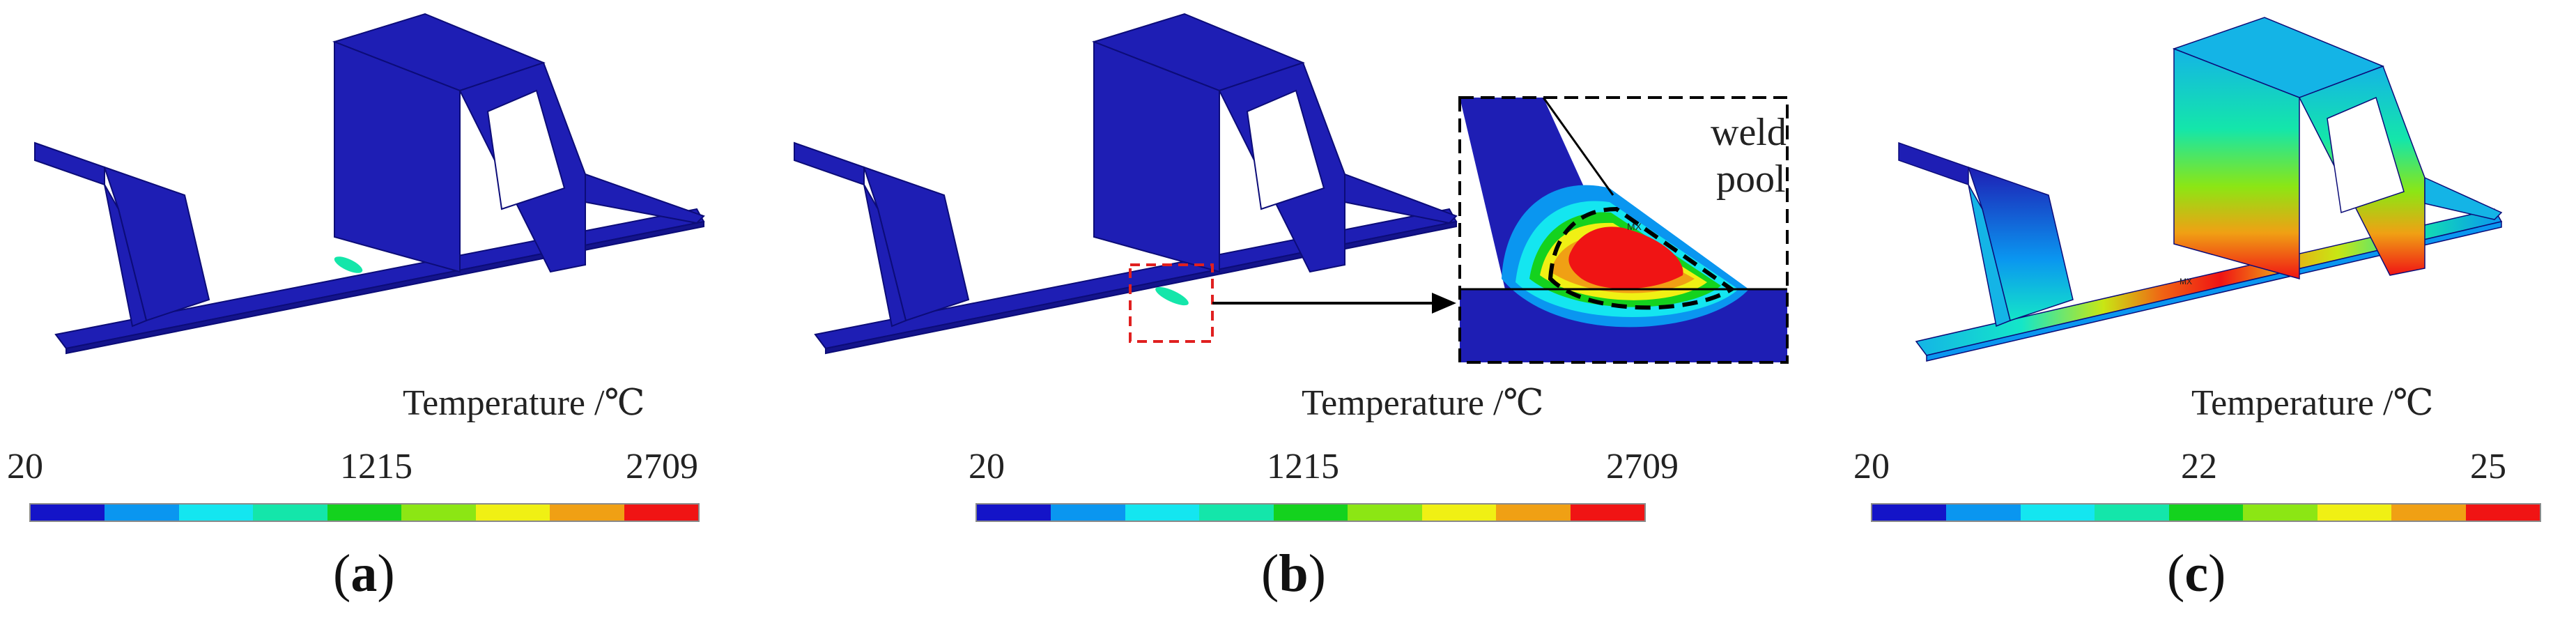 This screenshot has width=2576, height=623. I want to click on panel-label-b: (b), so click(1293, 574).